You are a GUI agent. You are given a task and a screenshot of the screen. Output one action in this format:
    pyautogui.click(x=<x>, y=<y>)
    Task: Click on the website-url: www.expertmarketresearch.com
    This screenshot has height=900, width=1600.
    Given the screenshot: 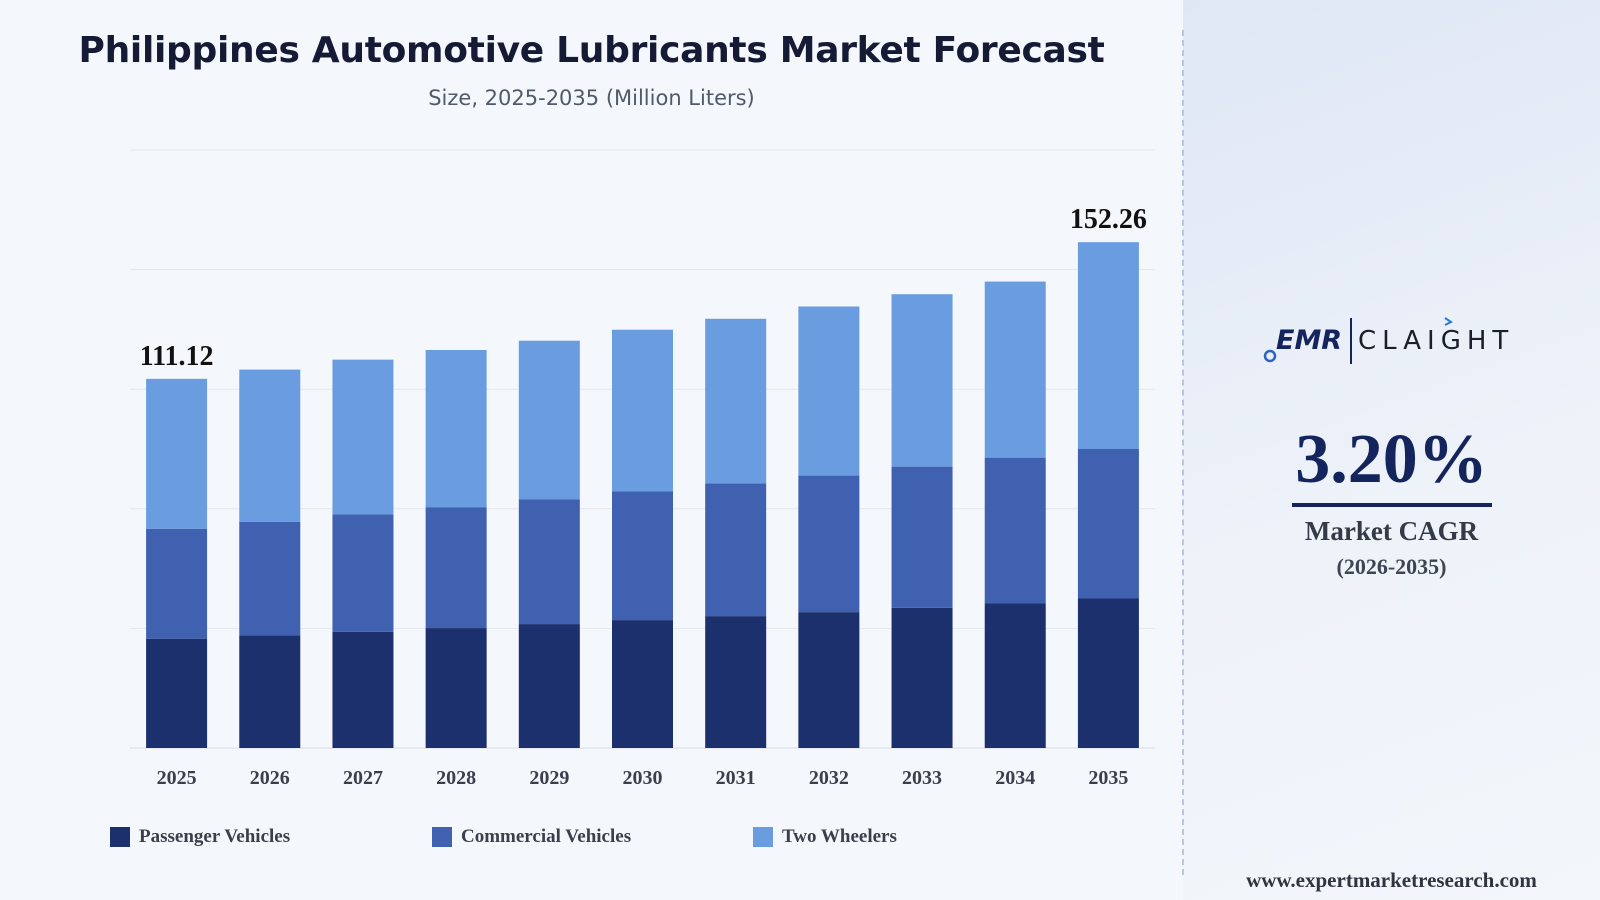 What is the action you would take?
    pyautogui.click(x=1391, y=880)
    